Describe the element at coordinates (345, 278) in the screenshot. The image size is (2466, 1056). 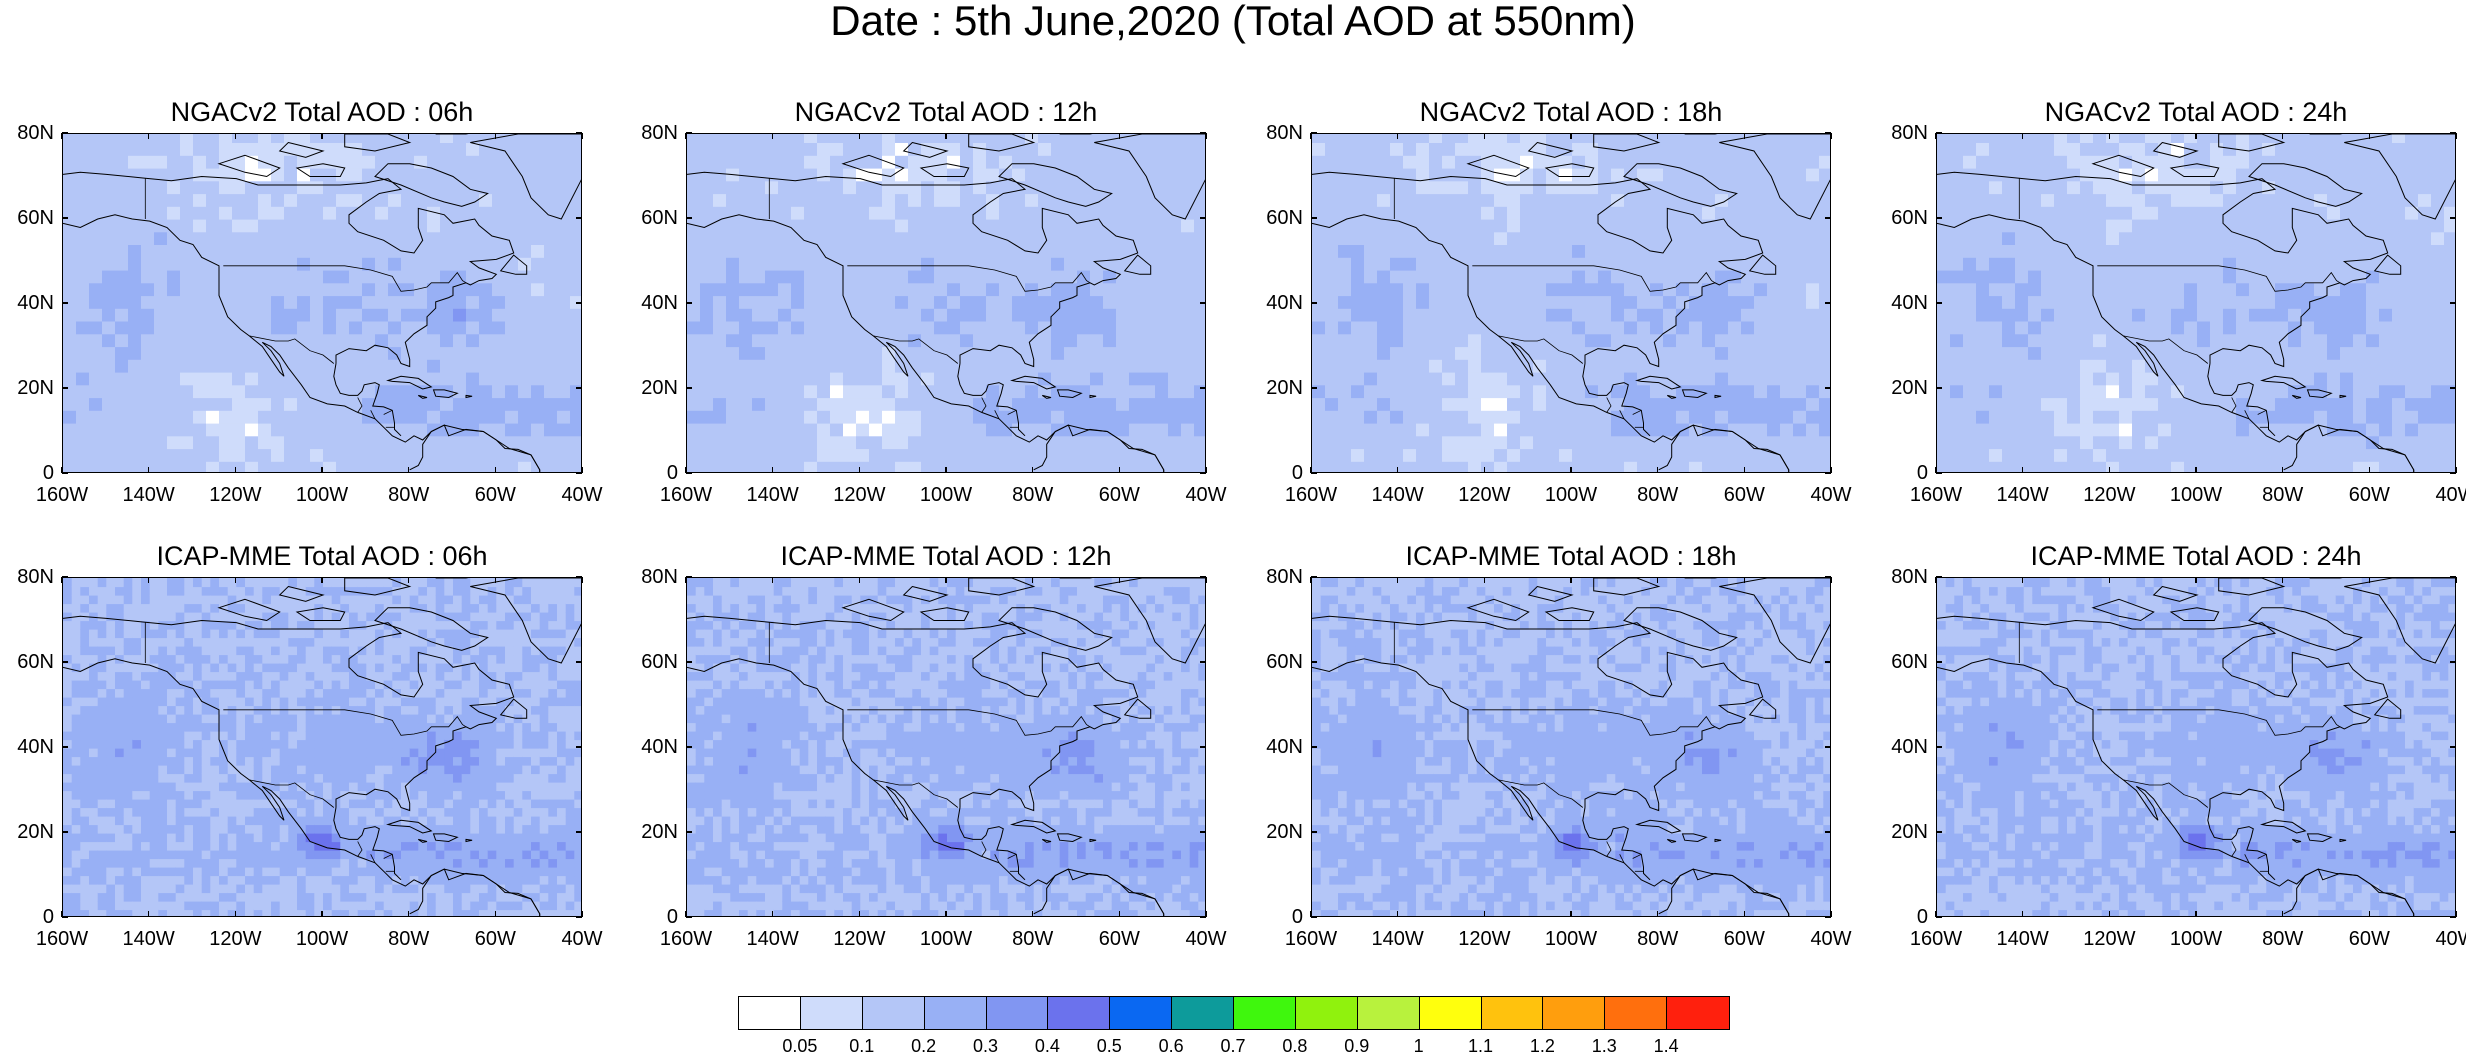
I see `country-border` at that location.